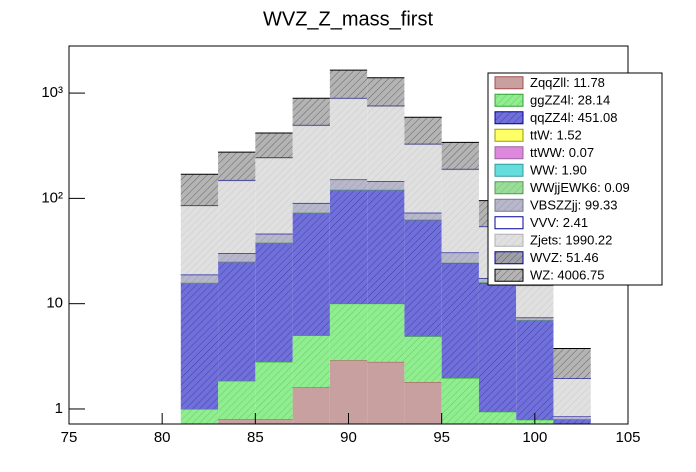  Describe the element at coordinates (627, 437) in the screenshot. I see `x-tick-label: 105` at that location.